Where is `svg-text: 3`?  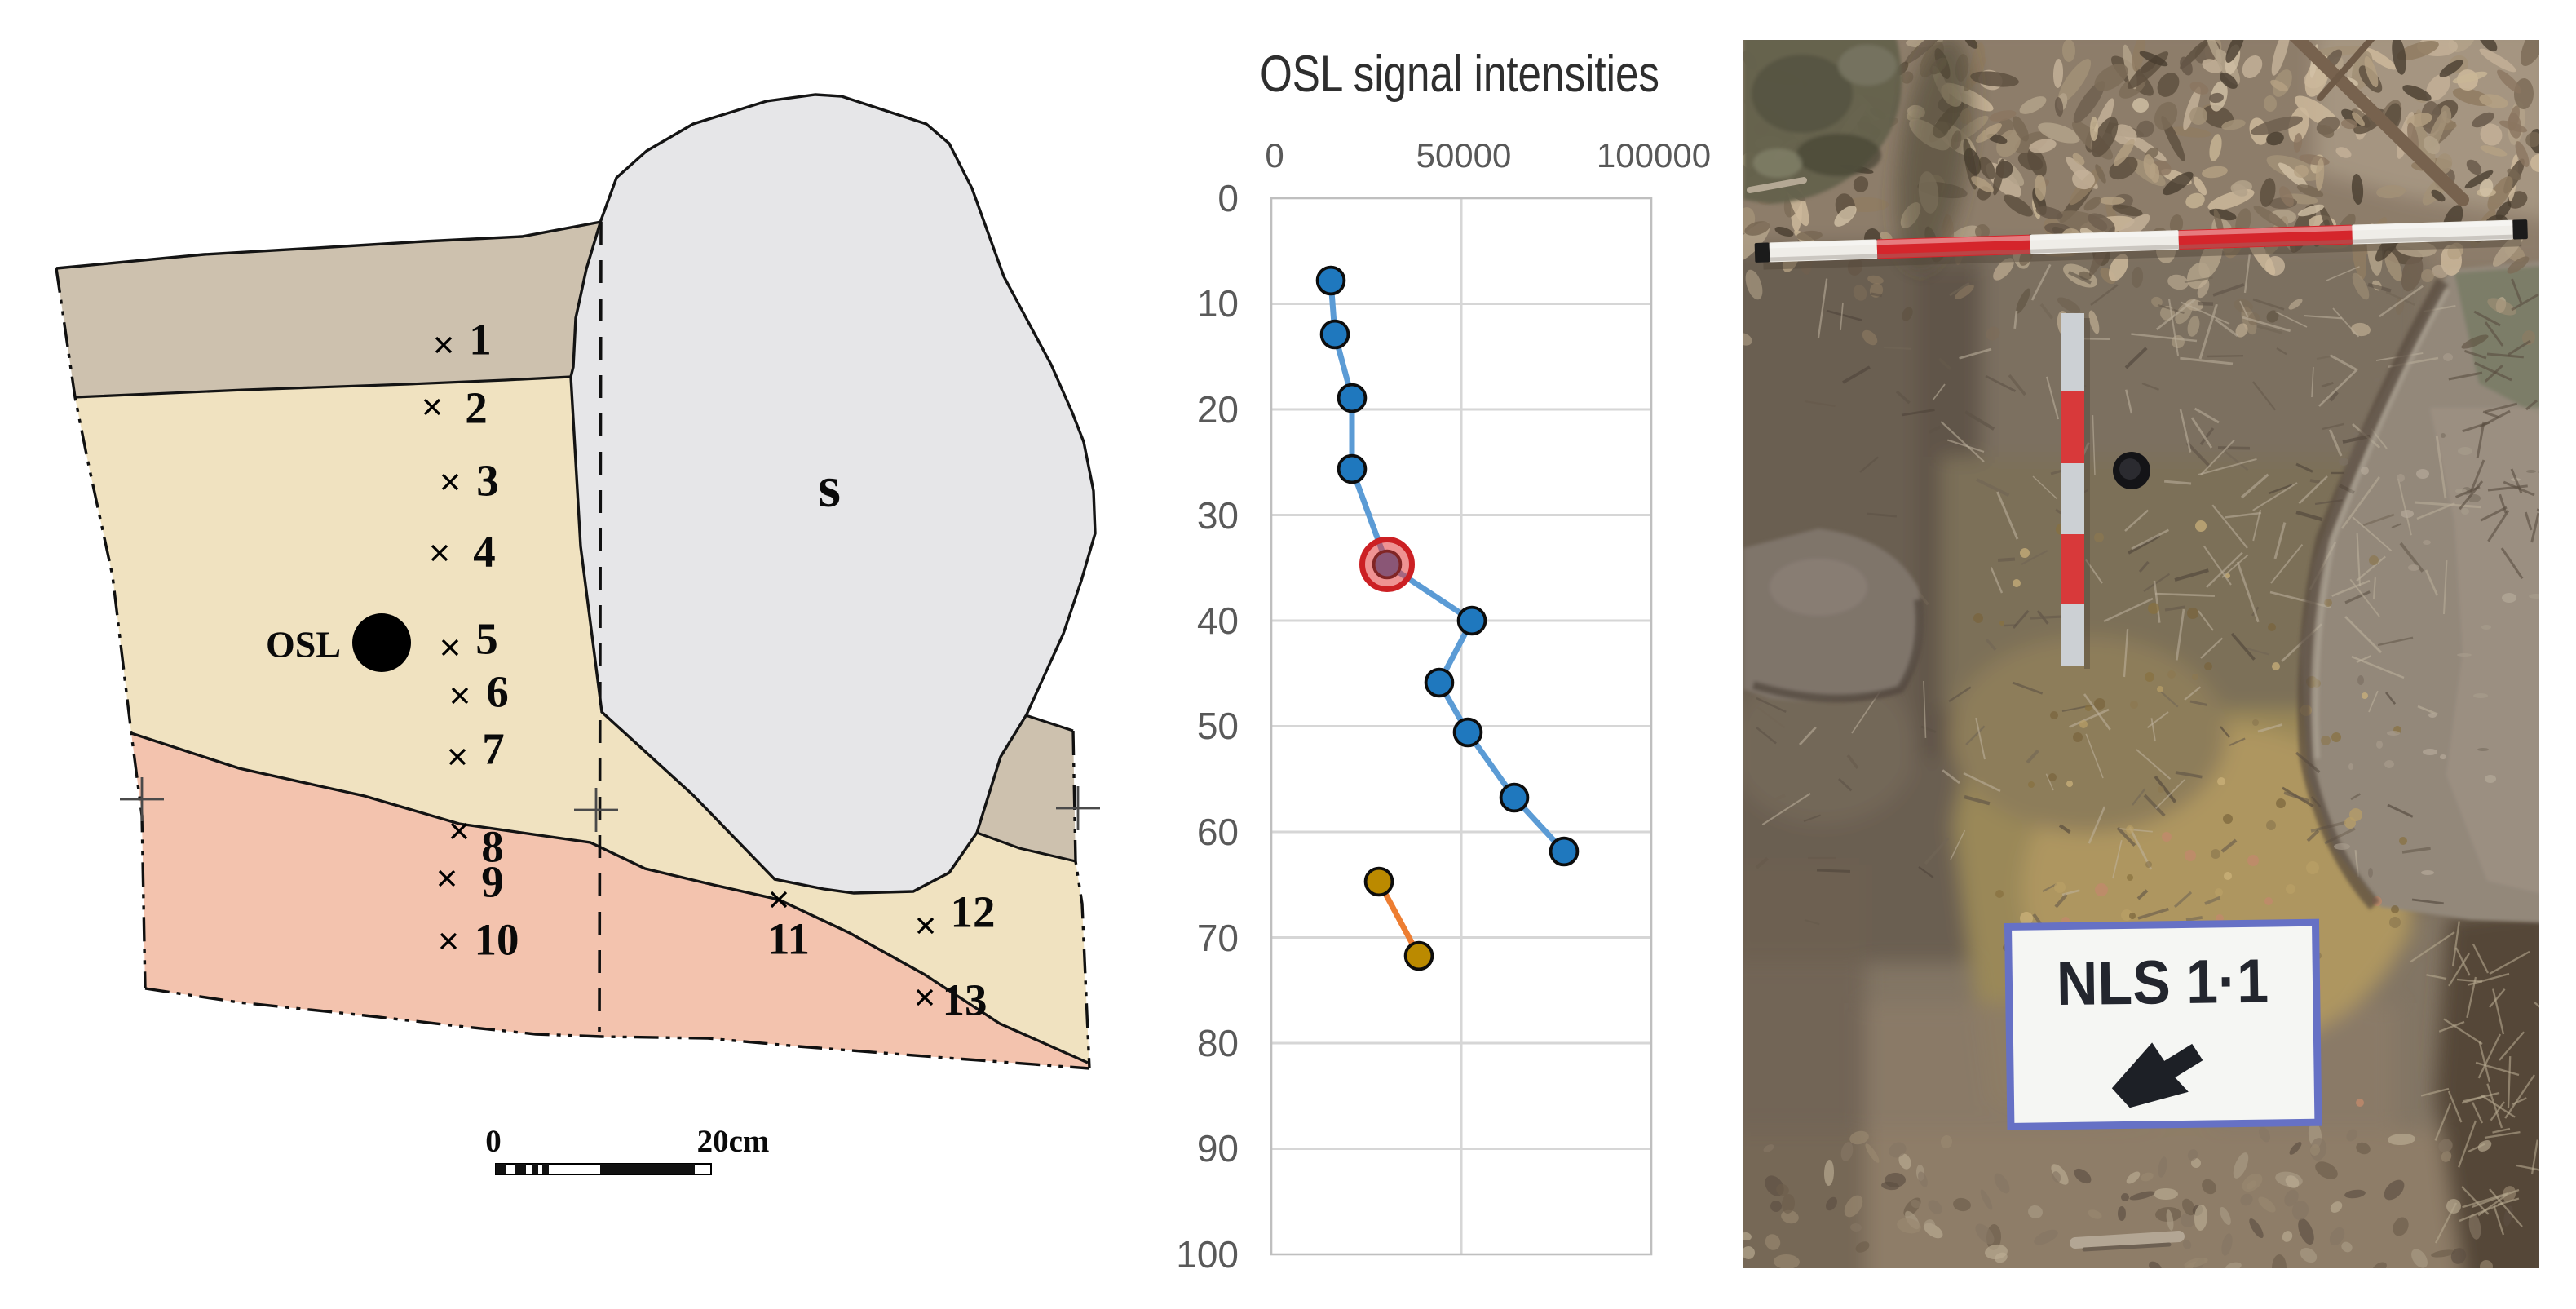
svg-text: 3 is located at coordinates (487, 481).